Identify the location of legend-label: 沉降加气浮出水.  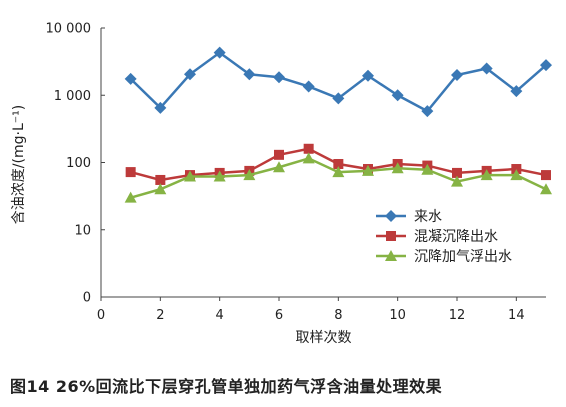
(463, 257).